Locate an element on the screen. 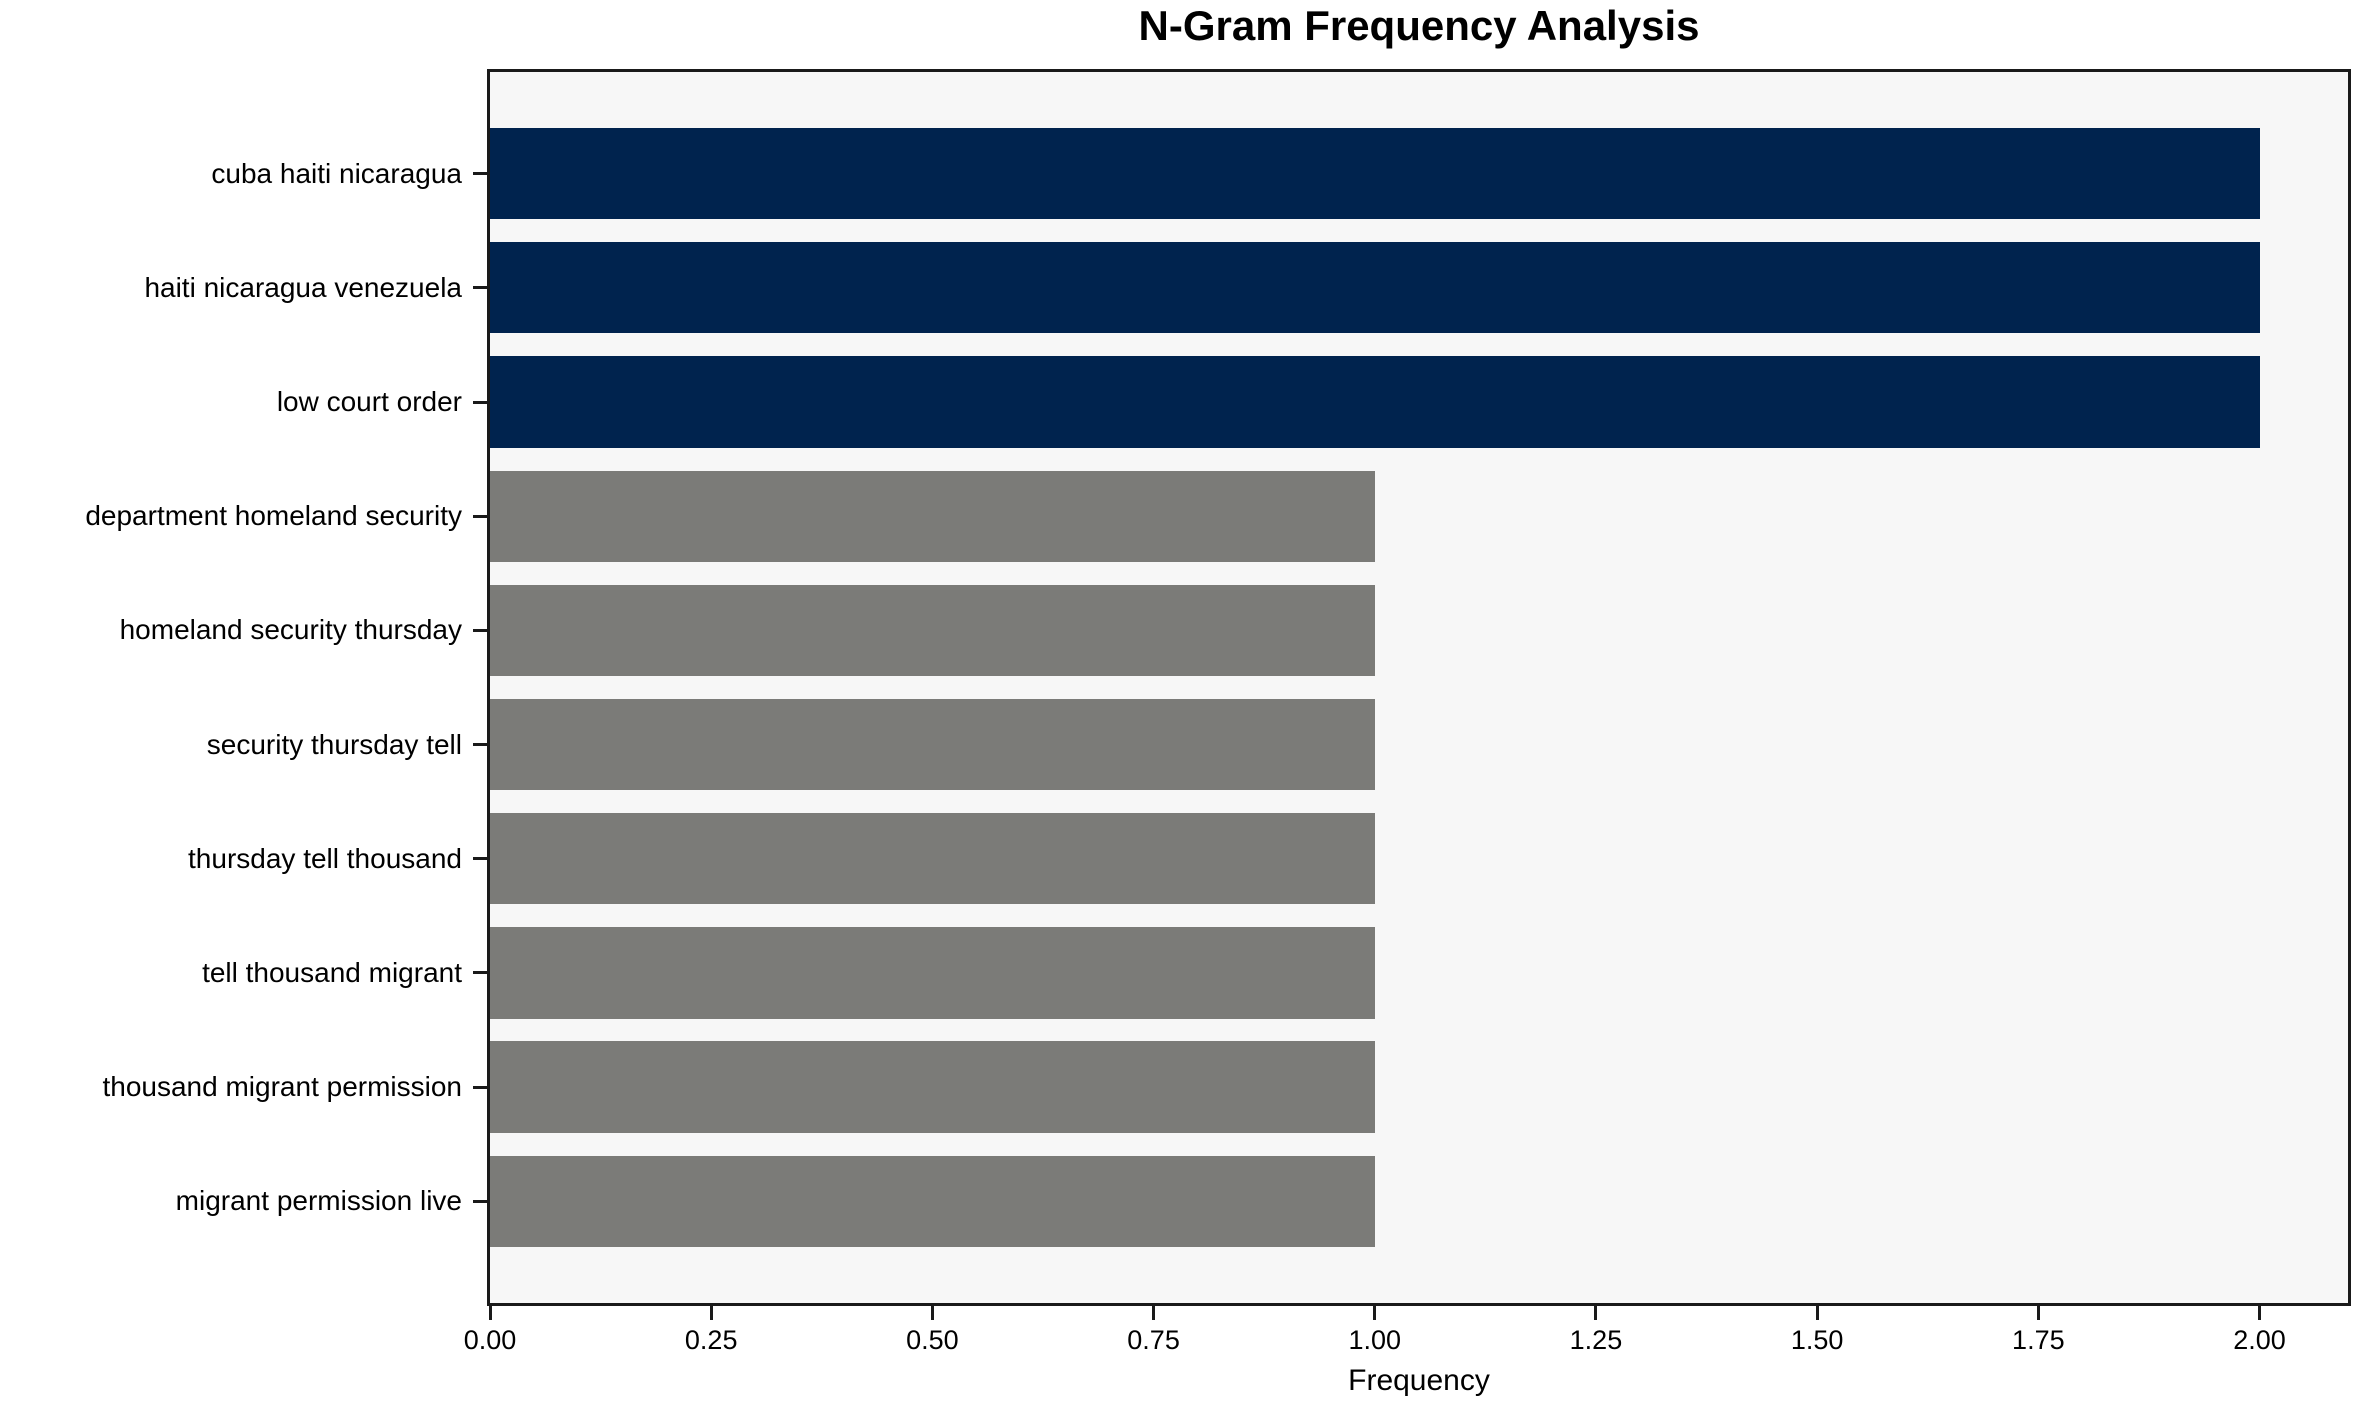 This screenshot has height=1414, width=2368. y-tick-label: haiti nicaragua venezuela is located at coordinates (303, 287).